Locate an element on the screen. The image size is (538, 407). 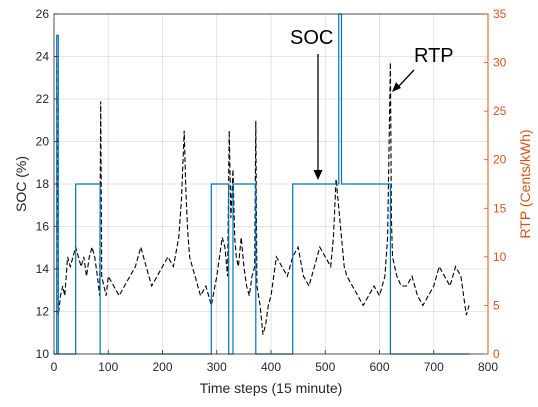
y-tick-label: 20 is located at coordinates (43, 142).